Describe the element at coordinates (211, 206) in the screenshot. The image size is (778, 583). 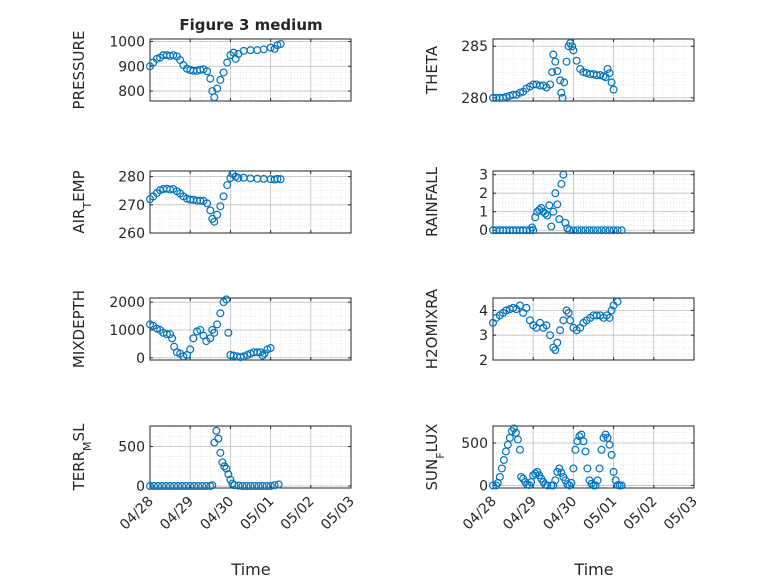
I see `subplot-air-temp: 260 270 280 AIRTEMP` at that location.